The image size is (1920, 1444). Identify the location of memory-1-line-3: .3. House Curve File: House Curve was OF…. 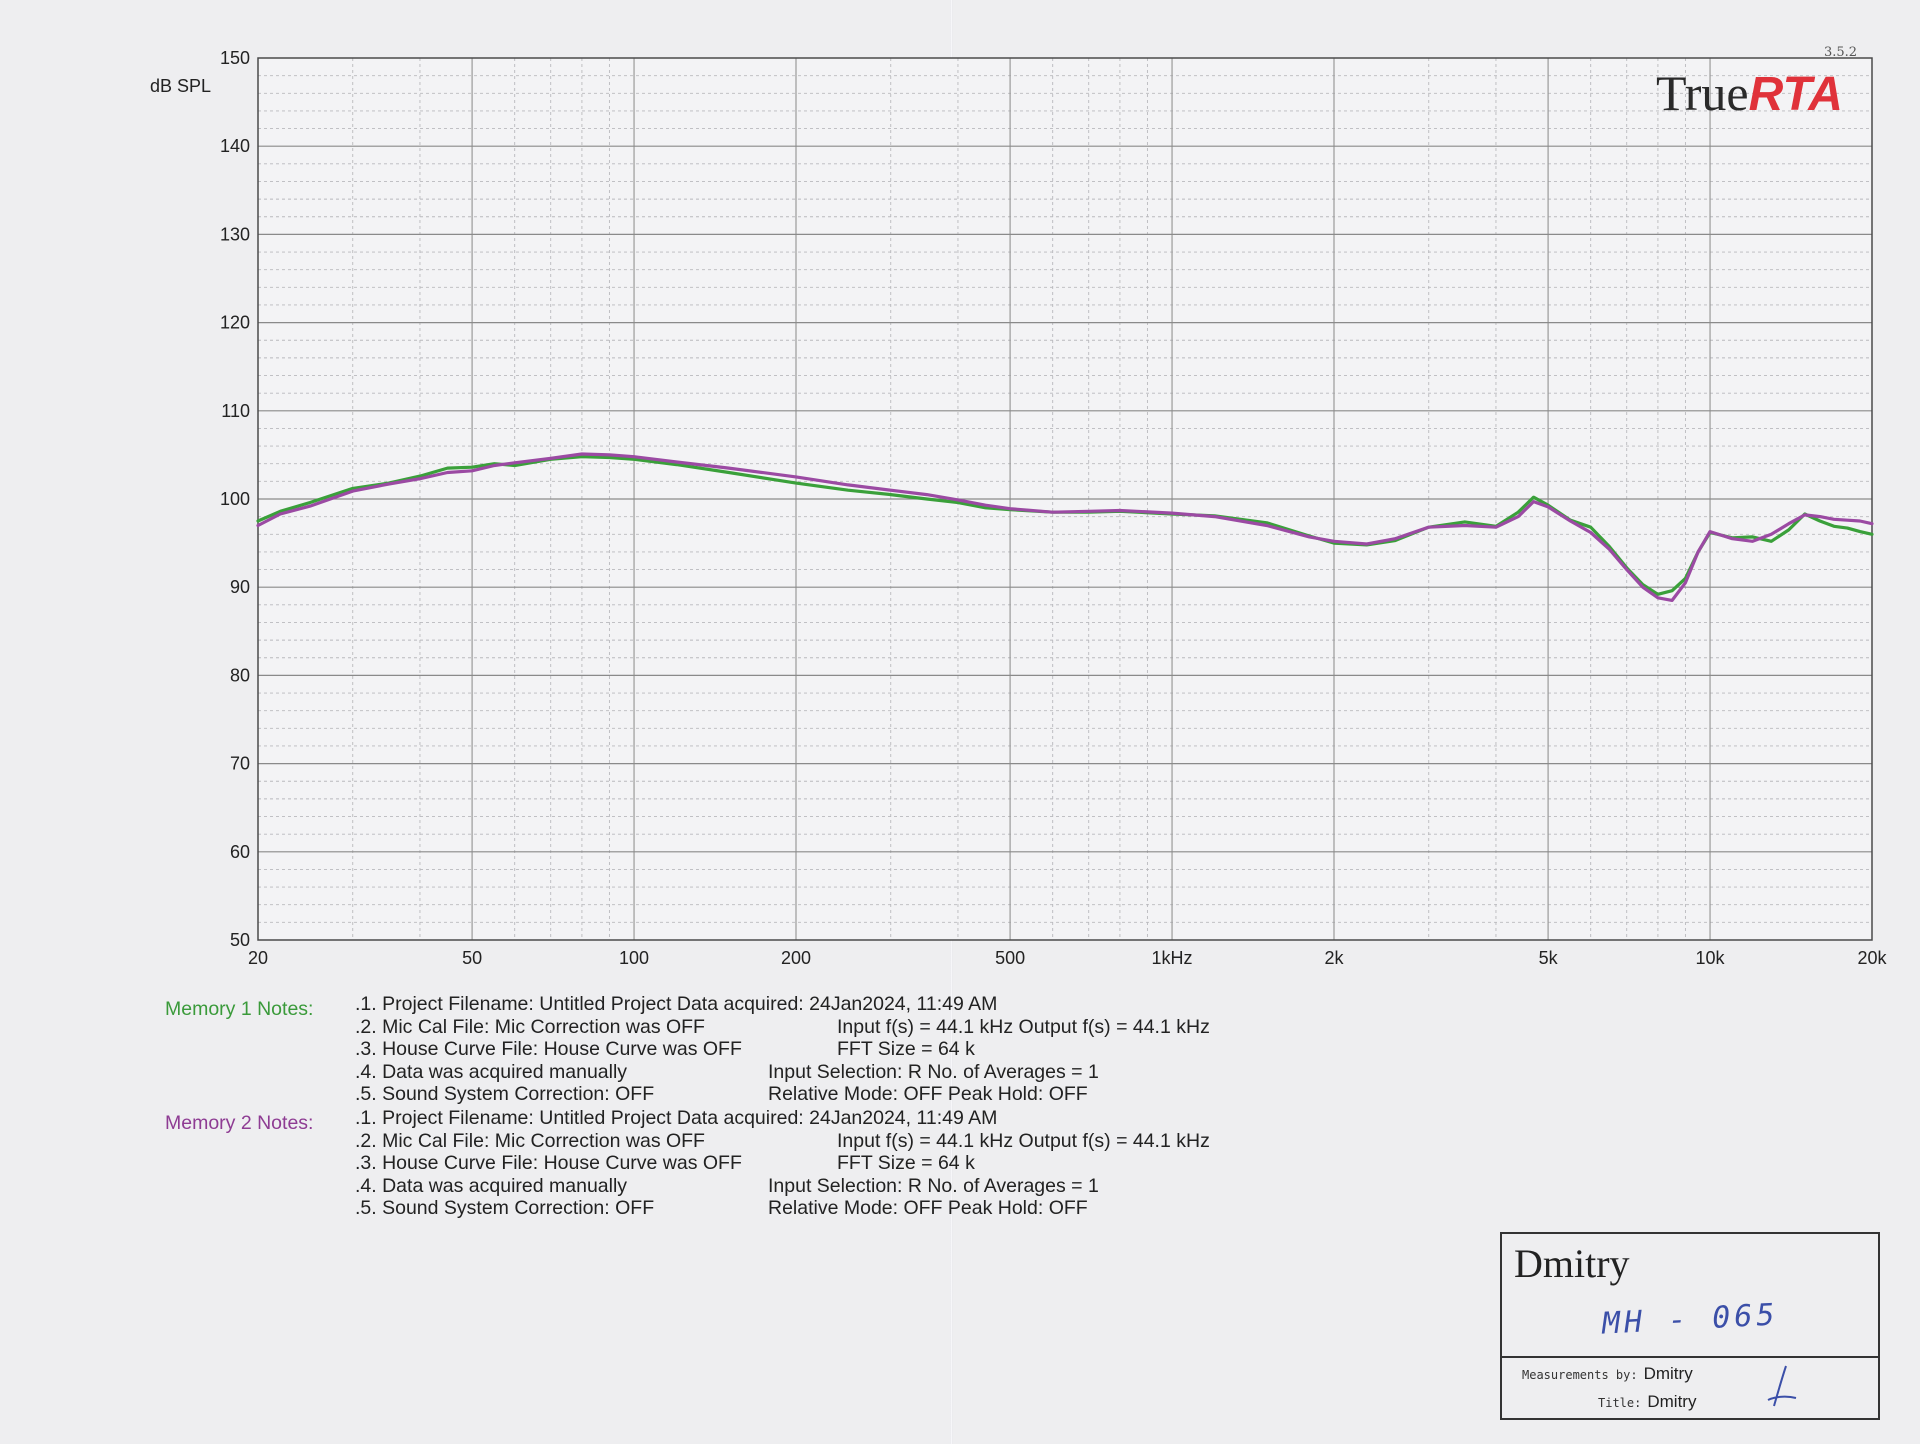
(548, 1049).